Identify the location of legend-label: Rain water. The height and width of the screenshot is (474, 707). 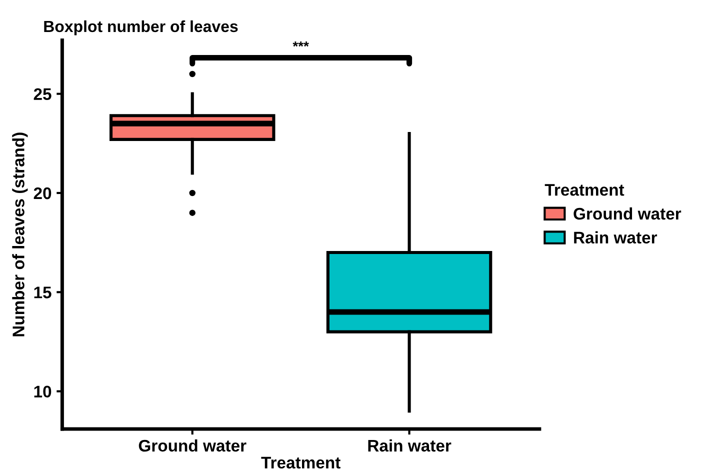
(616, 237).